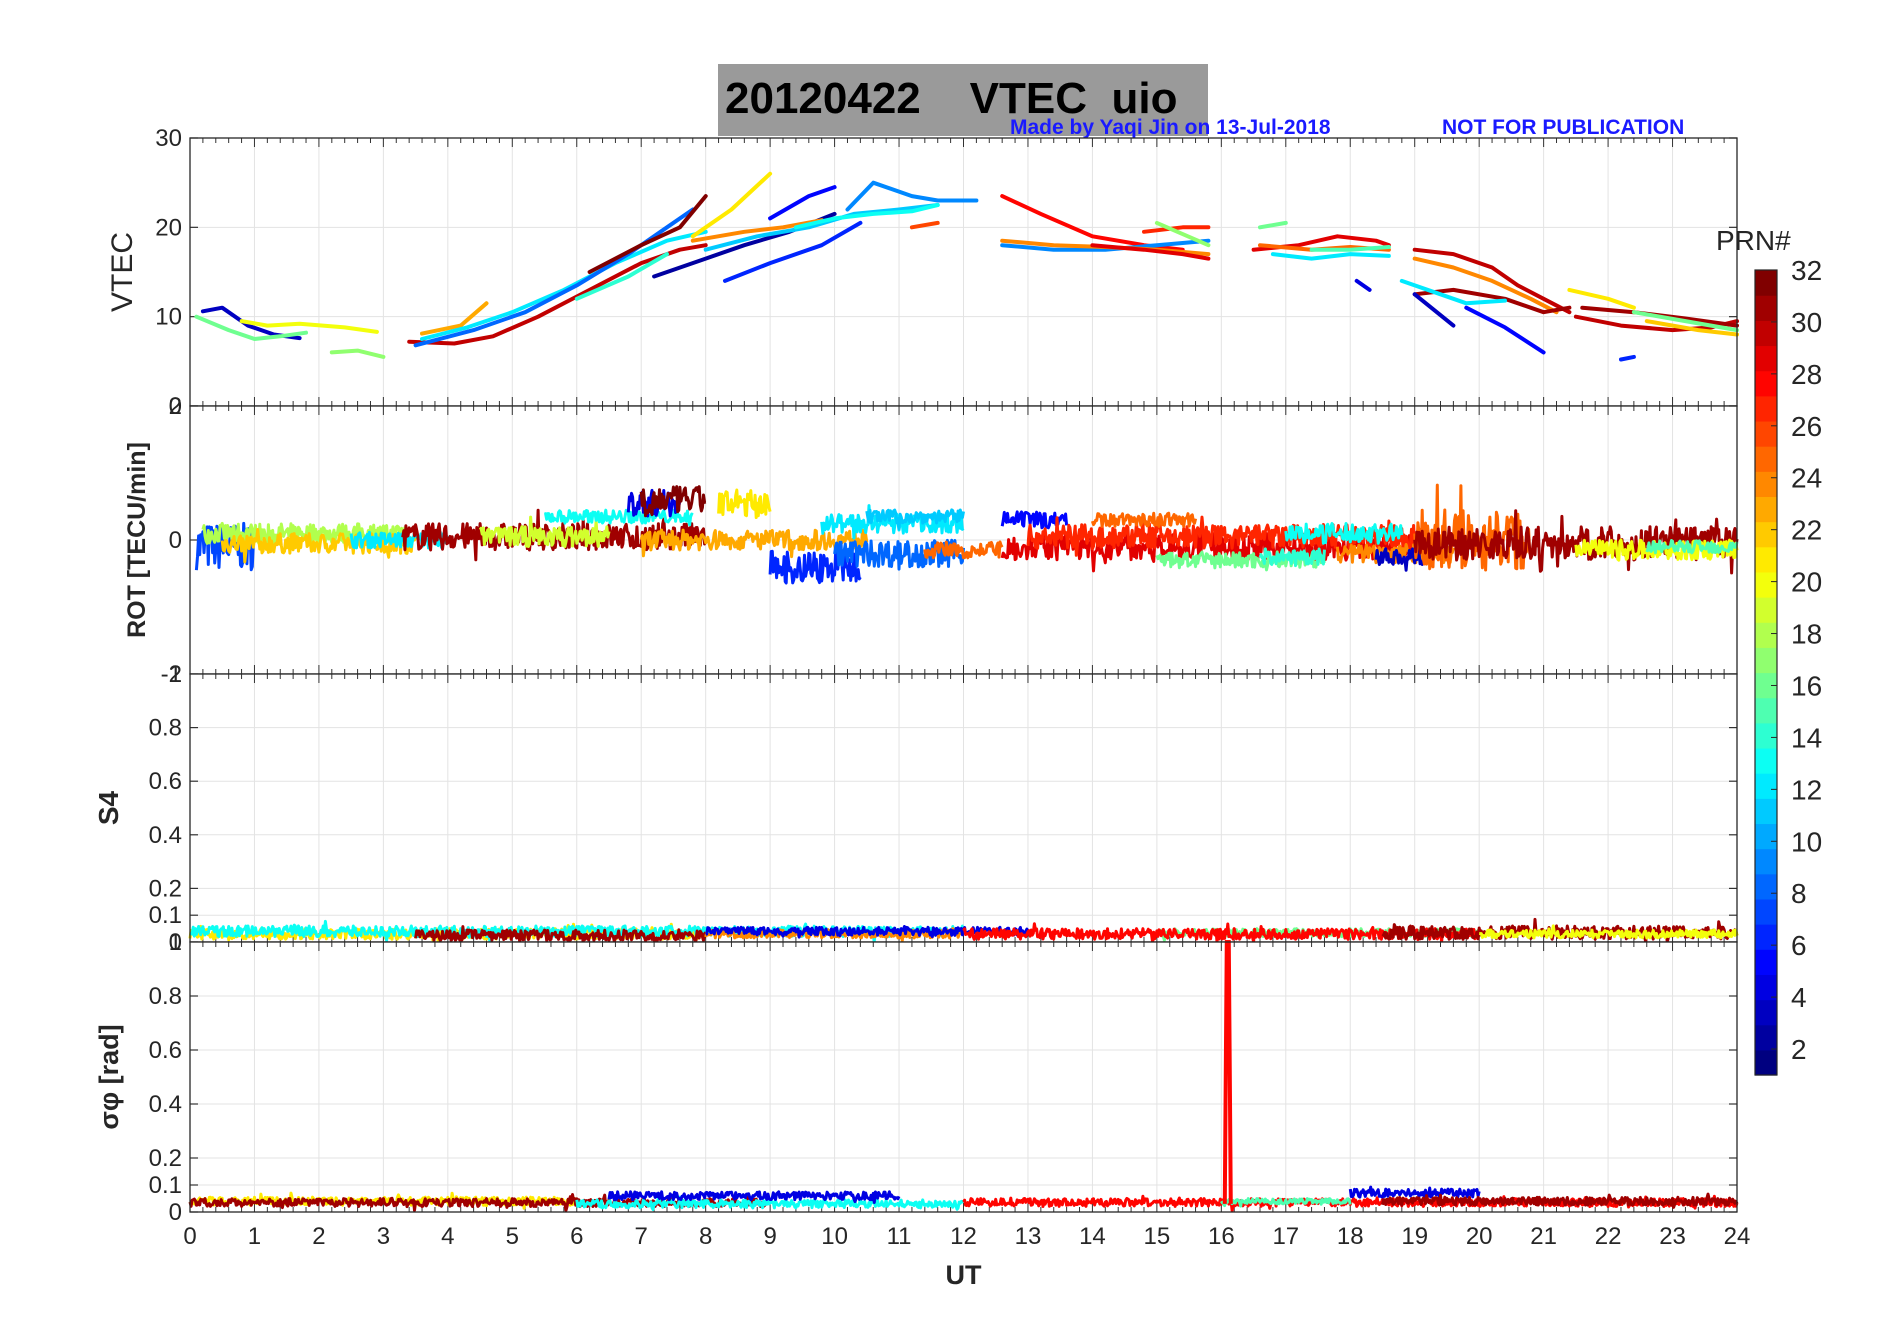  What do you see at coordinates (963, 100) in the screenshot?
I see `title-box` at bounding box center [963, 100].